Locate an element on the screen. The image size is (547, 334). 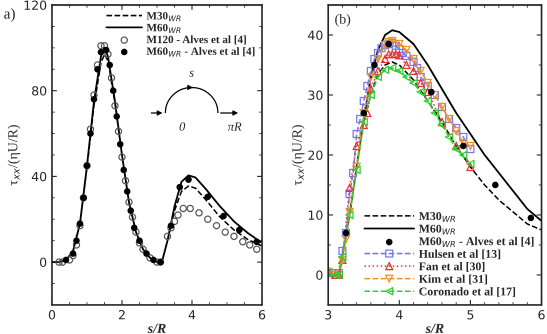
legend-label: Kim et al [31] is located at coordinates (453, 279).